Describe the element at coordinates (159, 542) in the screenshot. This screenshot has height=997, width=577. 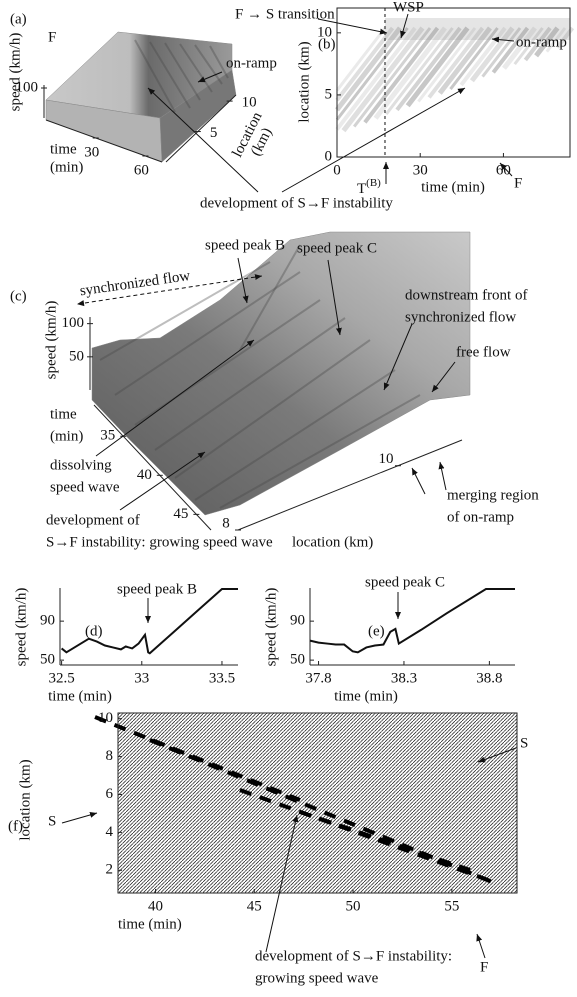
I see `annotation: S→F instability: growing speed wave` at that location.